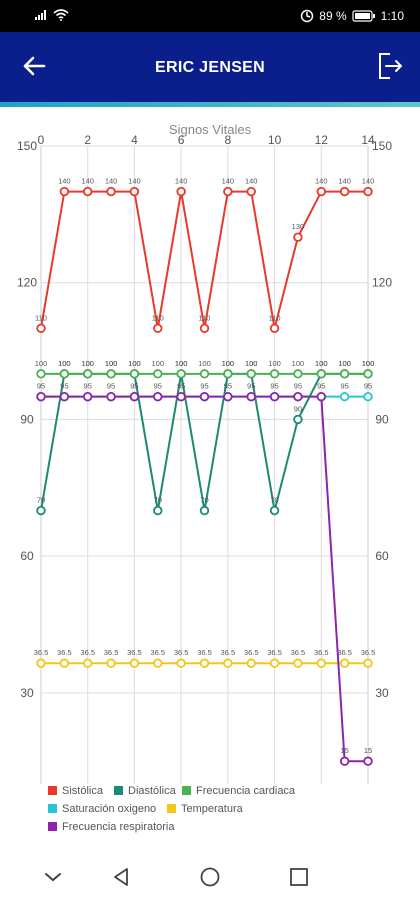  I want to click on x-tick-label: 10, so click(275, 140).